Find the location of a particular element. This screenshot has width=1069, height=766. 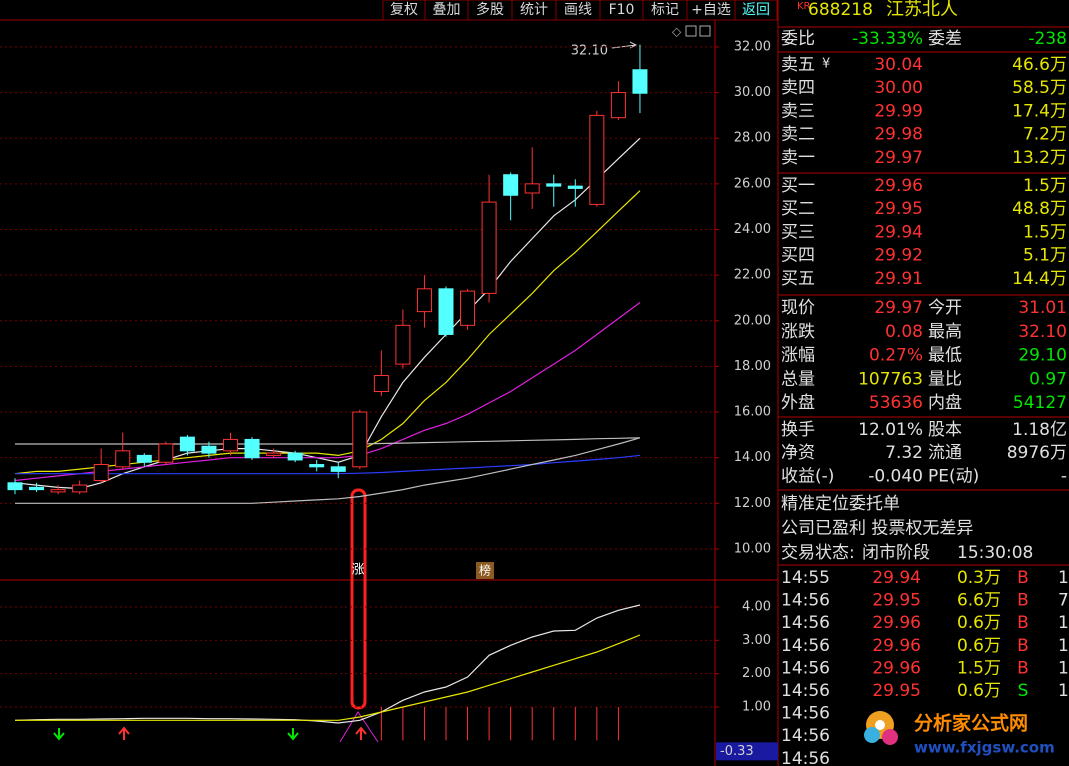

stat-value: 0.97 is located at coordinates (1048, 379).